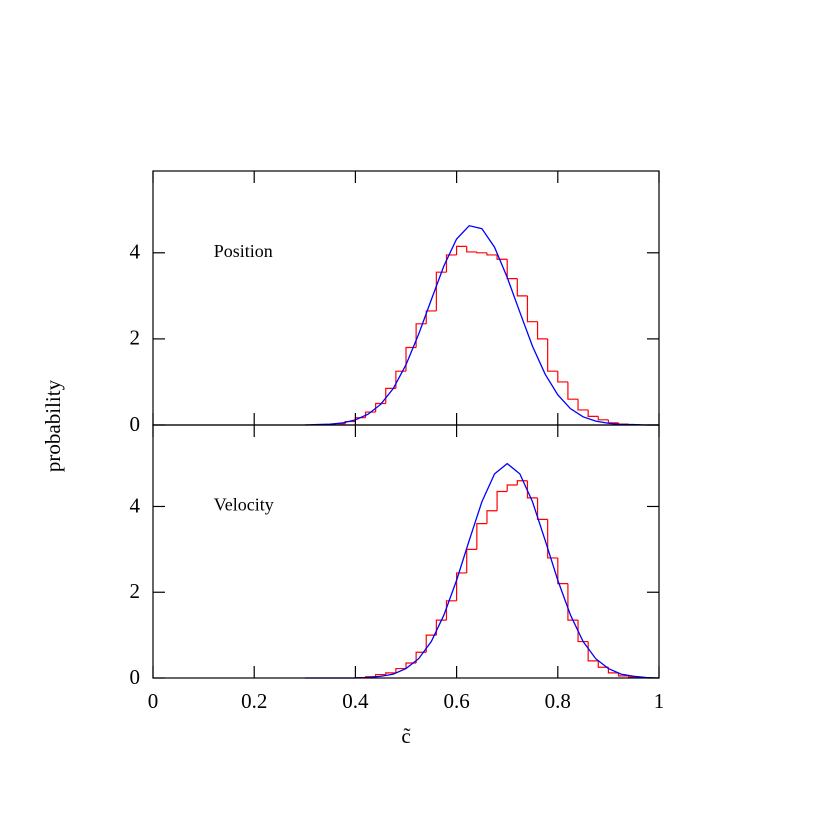 This screenshot has width=830, height=830. I want to click on panel-label: Position, so click(243, 251).